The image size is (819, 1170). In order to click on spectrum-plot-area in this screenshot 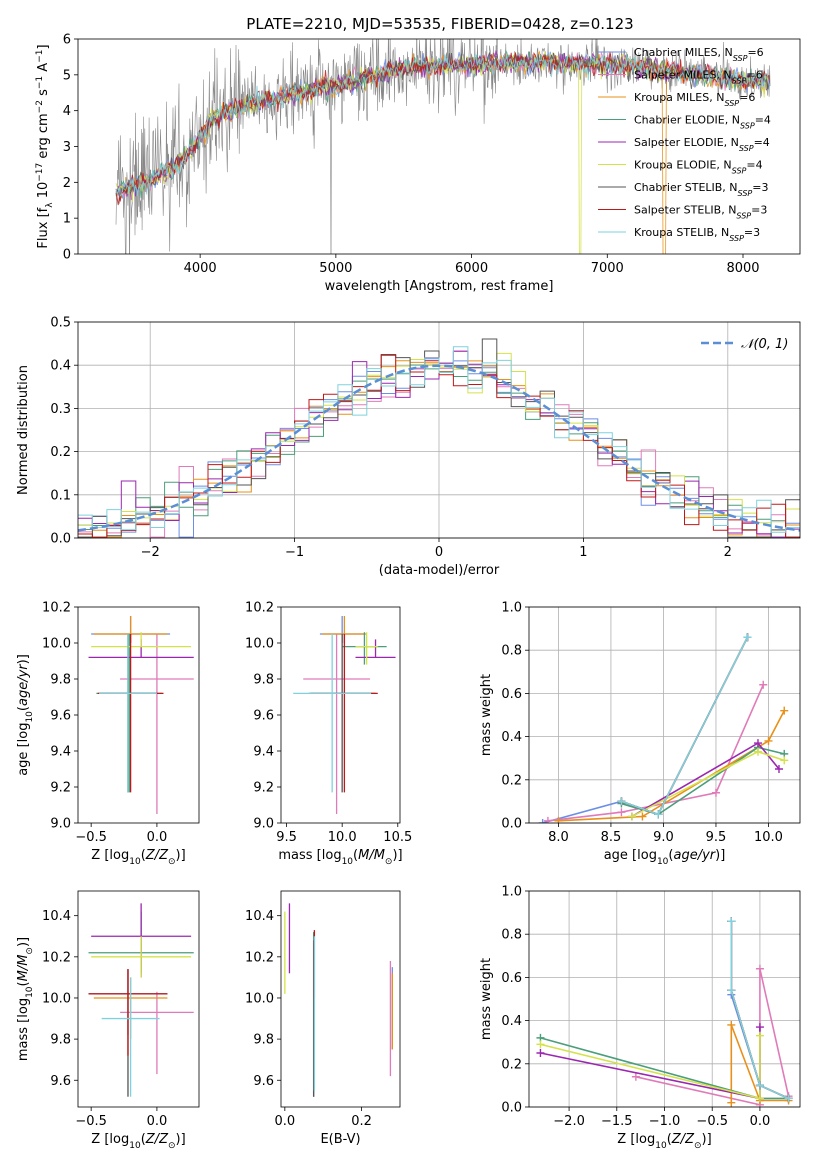, I will do `click(443, 146)`.